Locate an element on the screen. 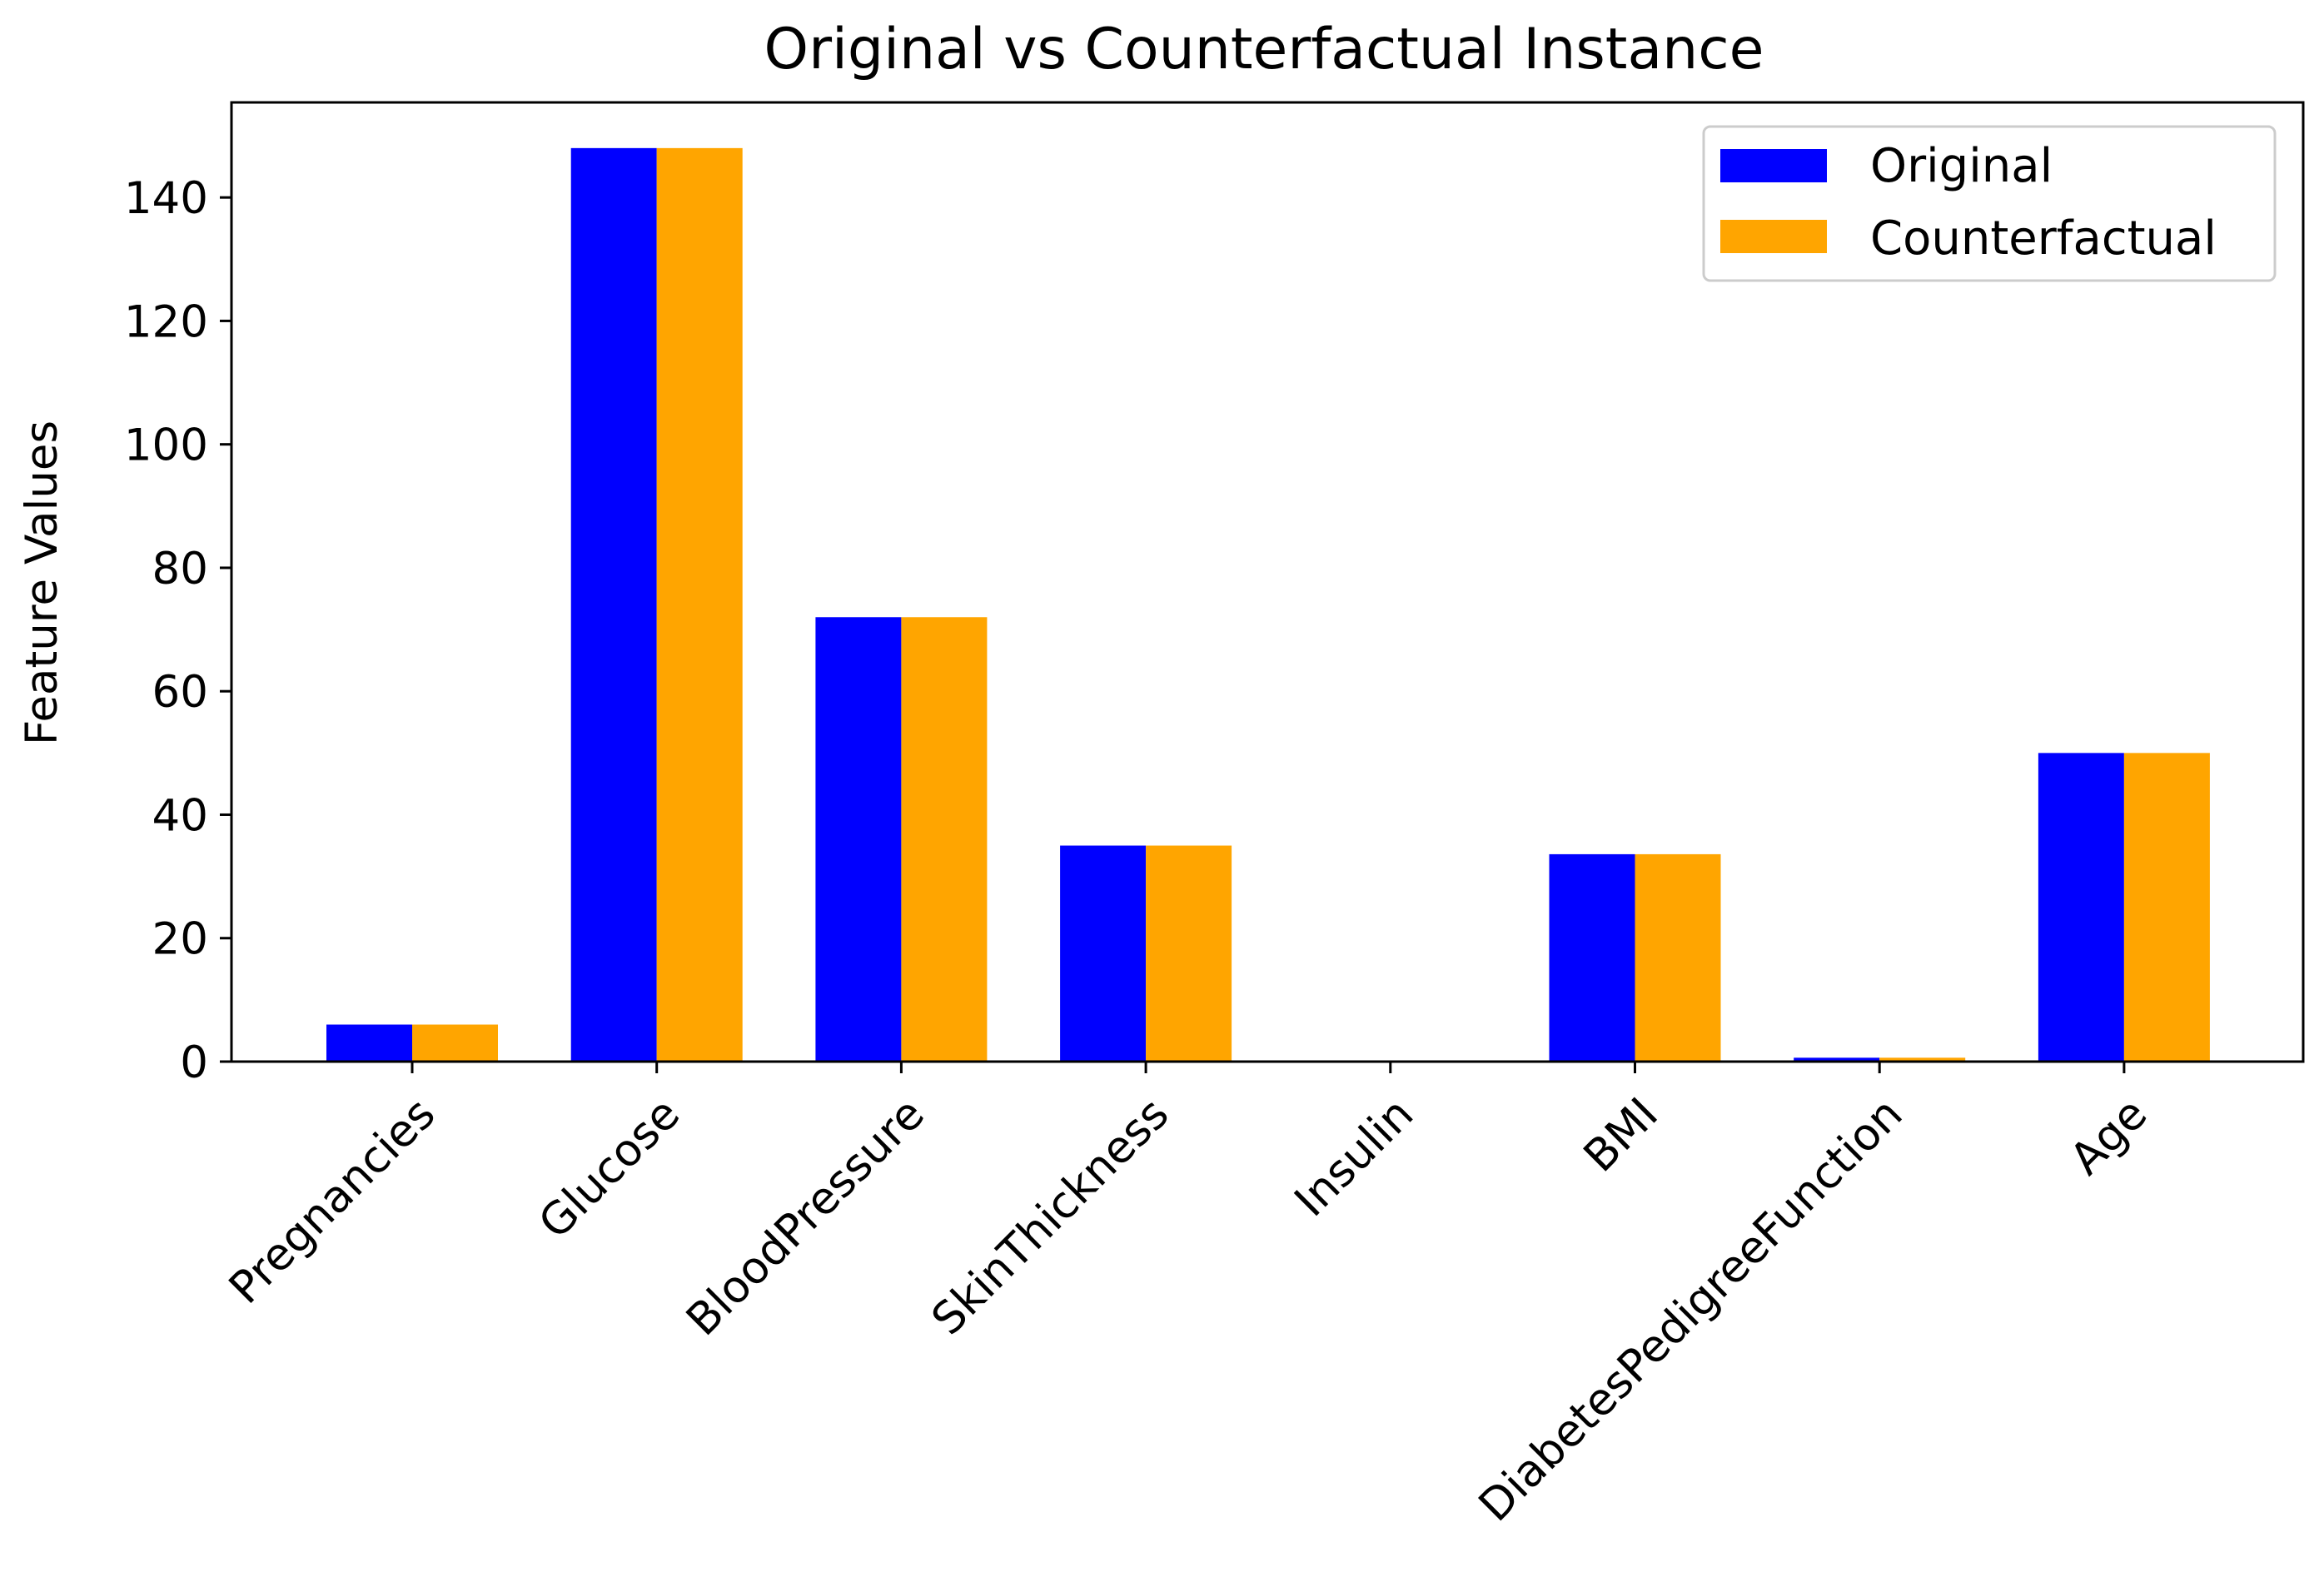 The height and width of the screenshot is (1582, 2324). x-tick-label-skinthickness: SkinThickness is located at coordinates (1051, 1216).